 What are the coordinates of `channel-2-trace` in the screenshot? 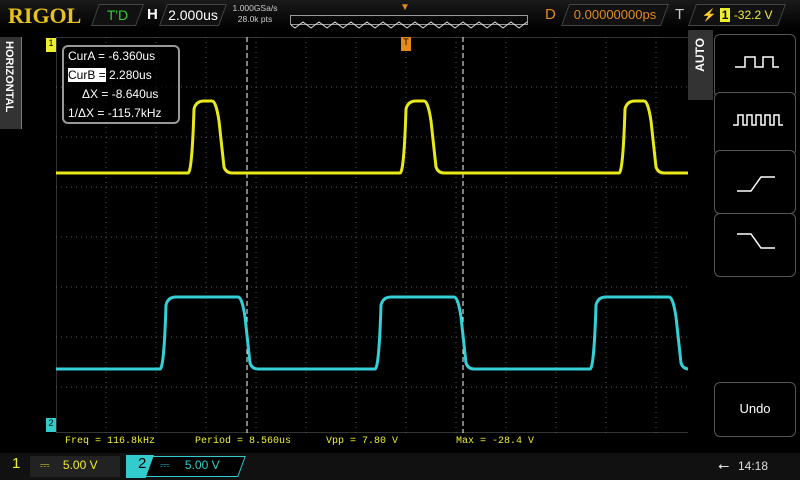 It's located at (372, 333).